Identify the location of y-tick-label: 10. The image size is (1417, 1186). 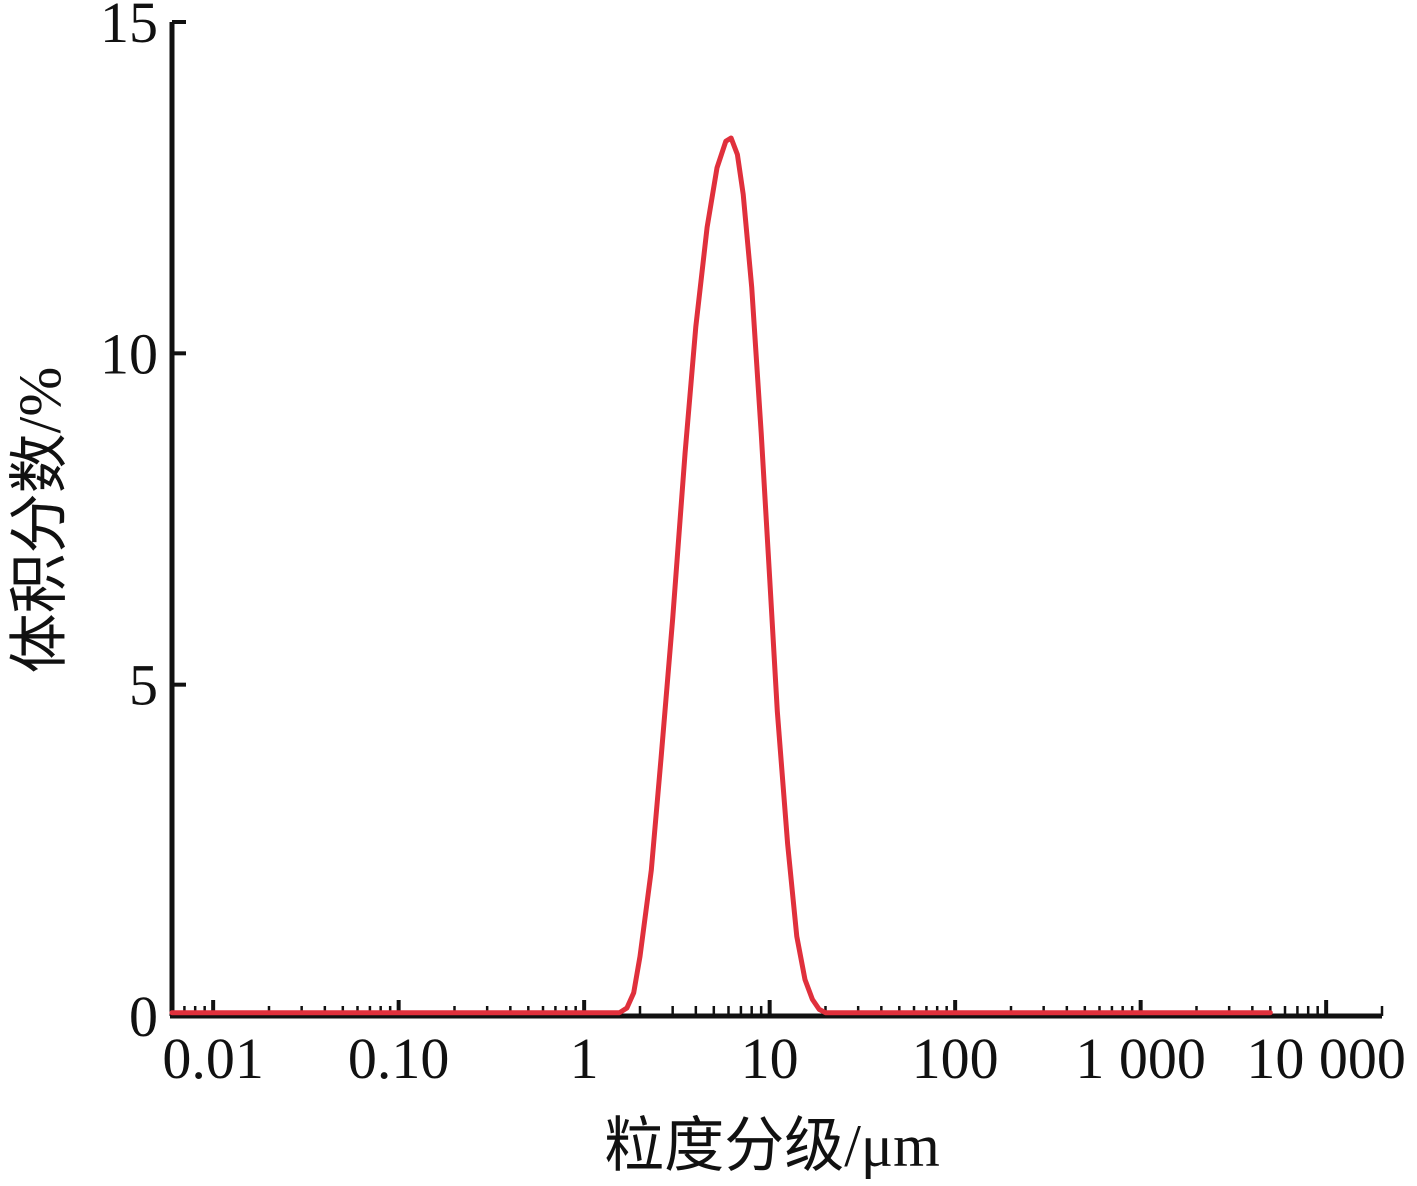
(129, 353).